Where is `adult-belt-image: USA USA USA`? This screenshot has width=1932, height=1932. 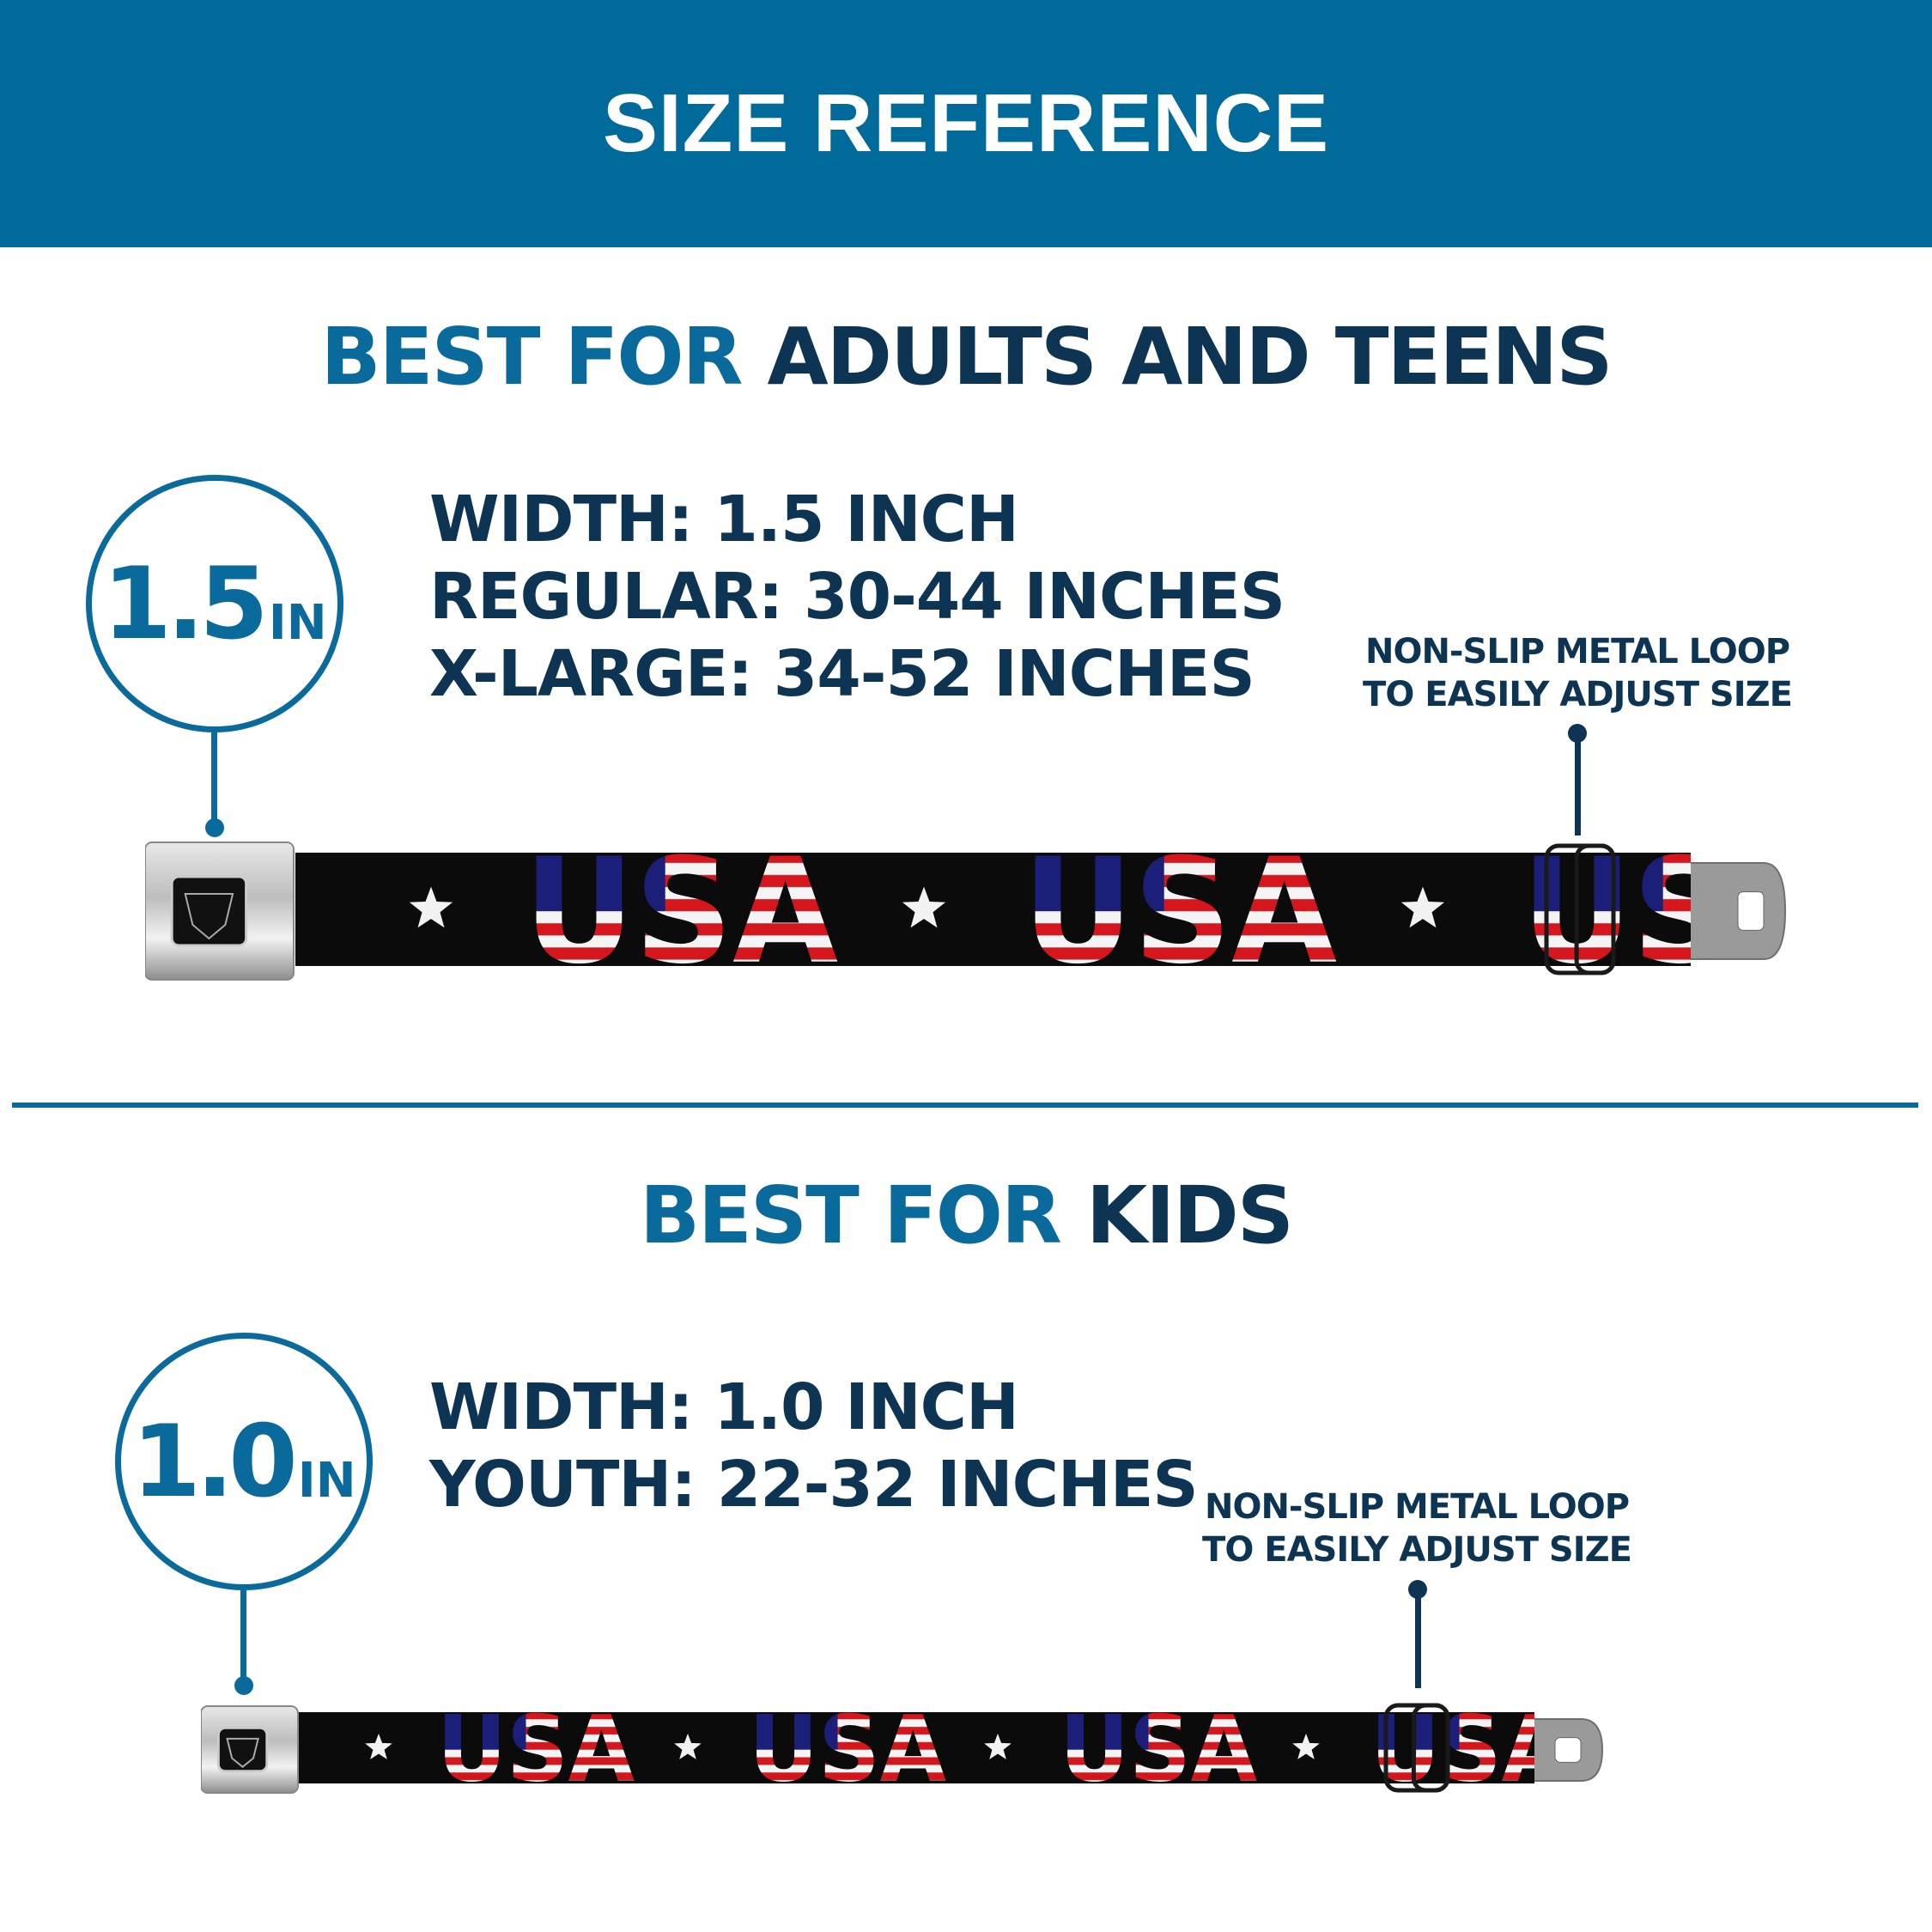 adult-belt-image: USA USA USA is located at coordinates (966, 912).